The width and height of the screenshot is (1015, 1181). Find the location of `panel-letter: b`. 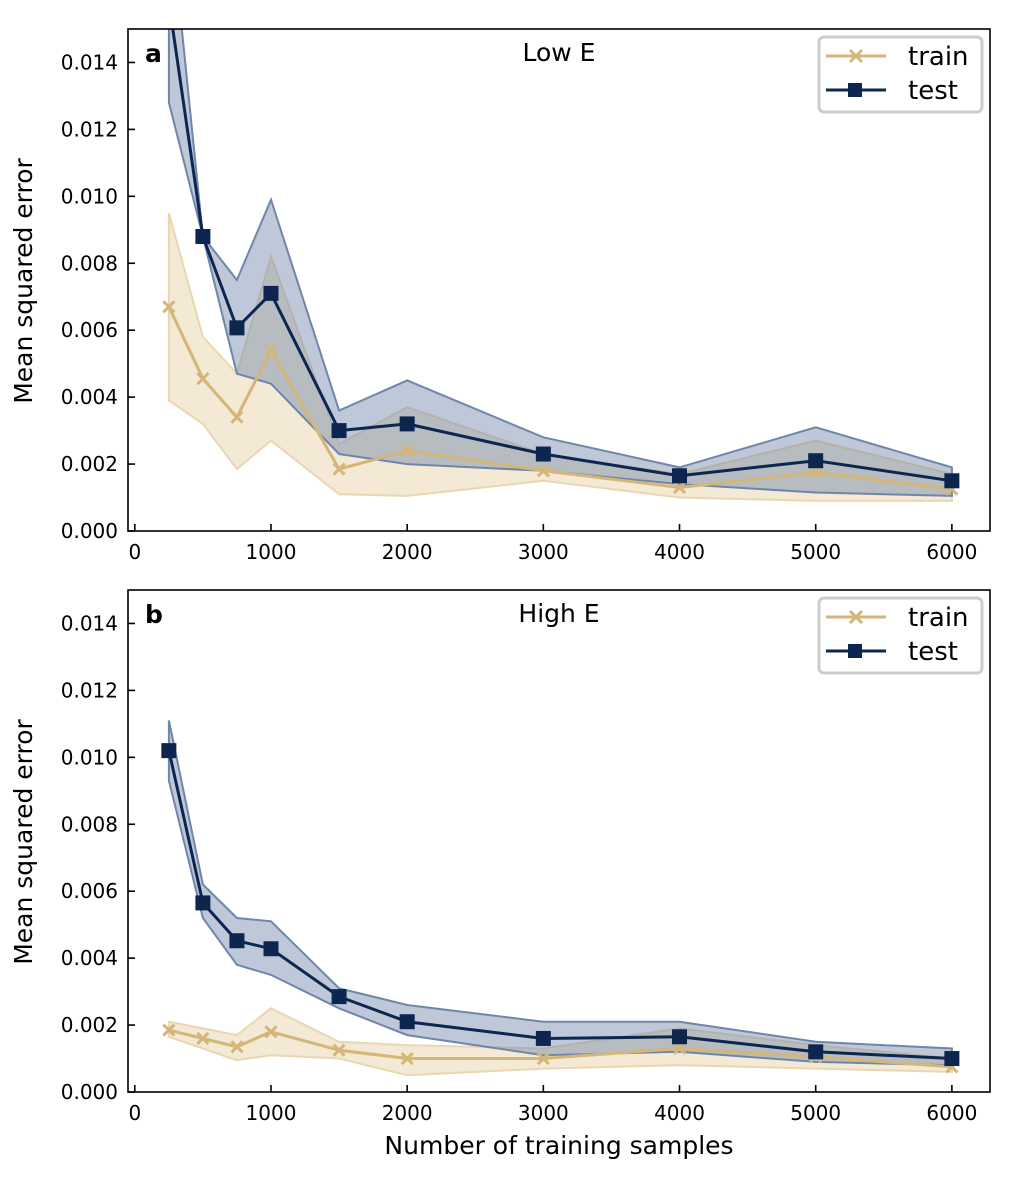

panel-letter: b is located at coordinates (154, 614).